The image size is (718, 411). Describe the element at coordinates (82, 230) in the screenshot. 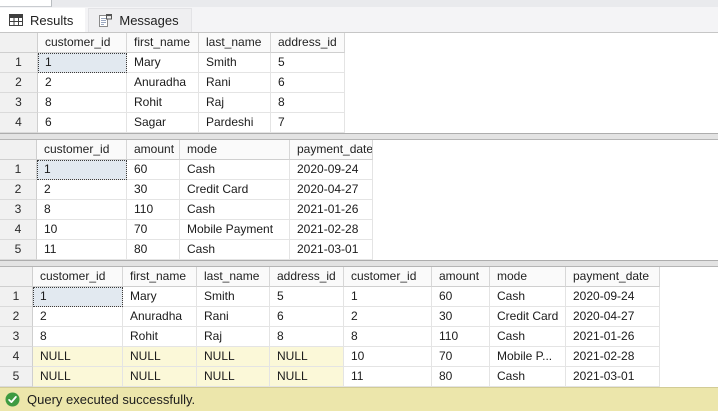

I see `grid-cell: 10` at that location.